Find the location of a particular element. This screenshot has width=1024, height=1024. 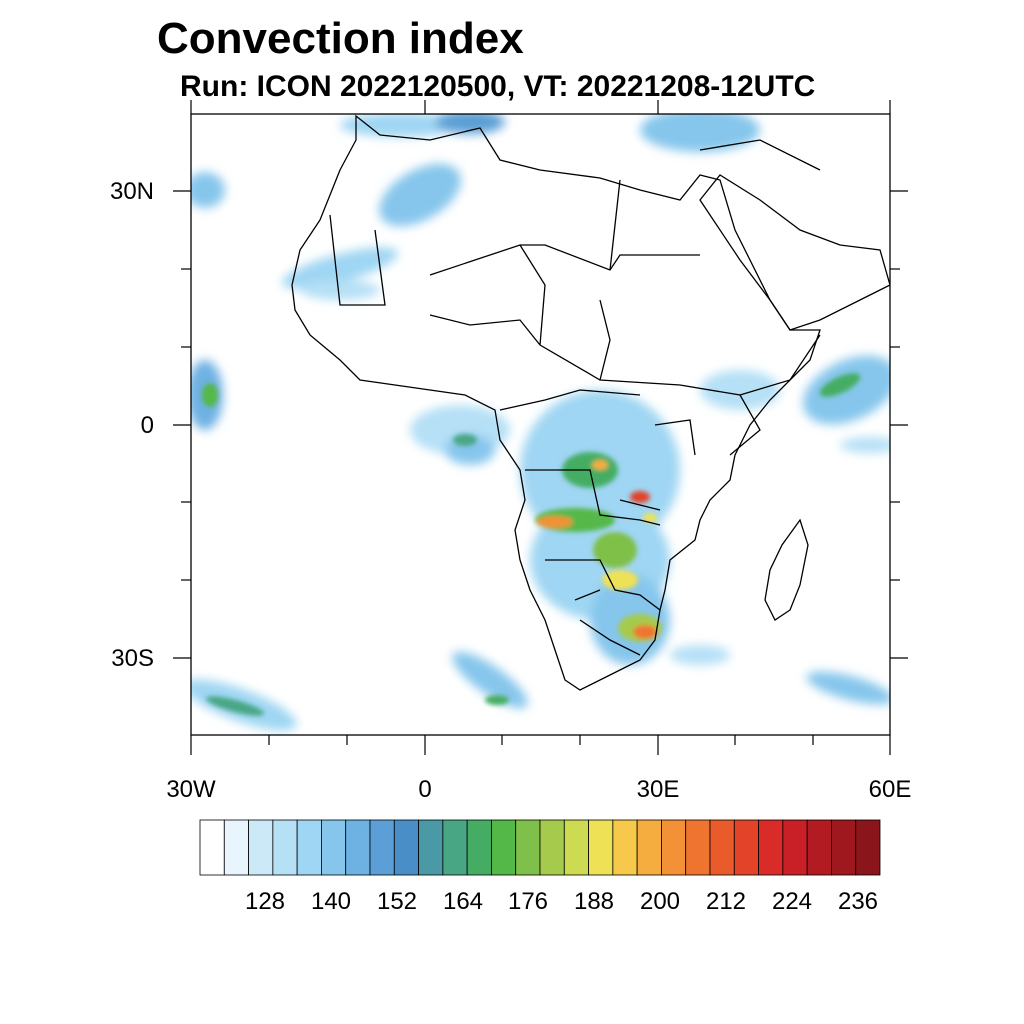

colorbar is located at coordinates (540, 847).